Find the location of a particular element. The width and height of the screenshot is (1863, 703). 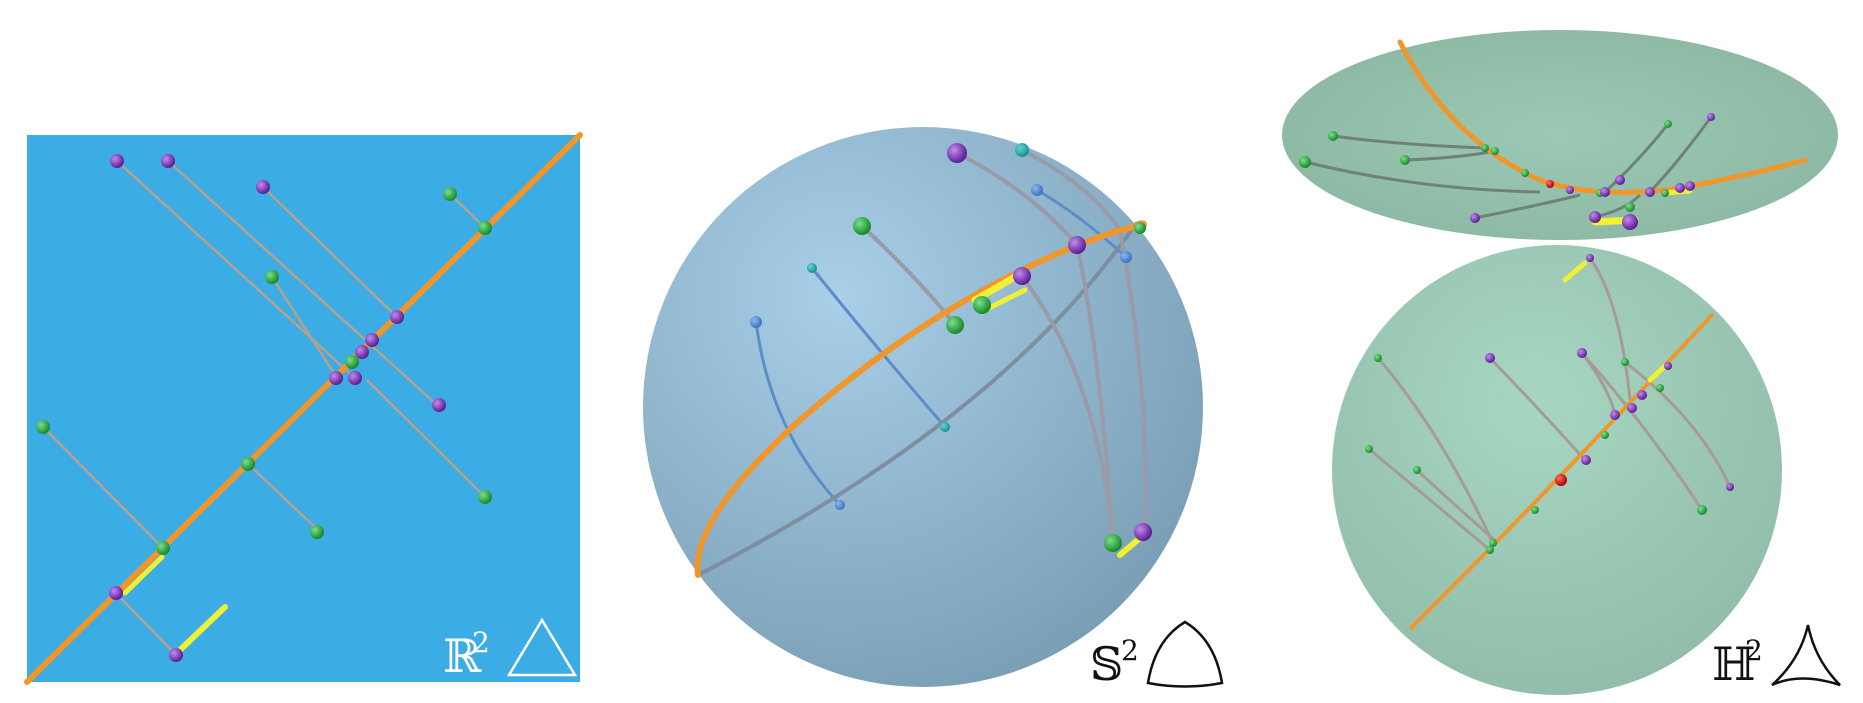

connector-lines is located at coordinates (1550, 404).